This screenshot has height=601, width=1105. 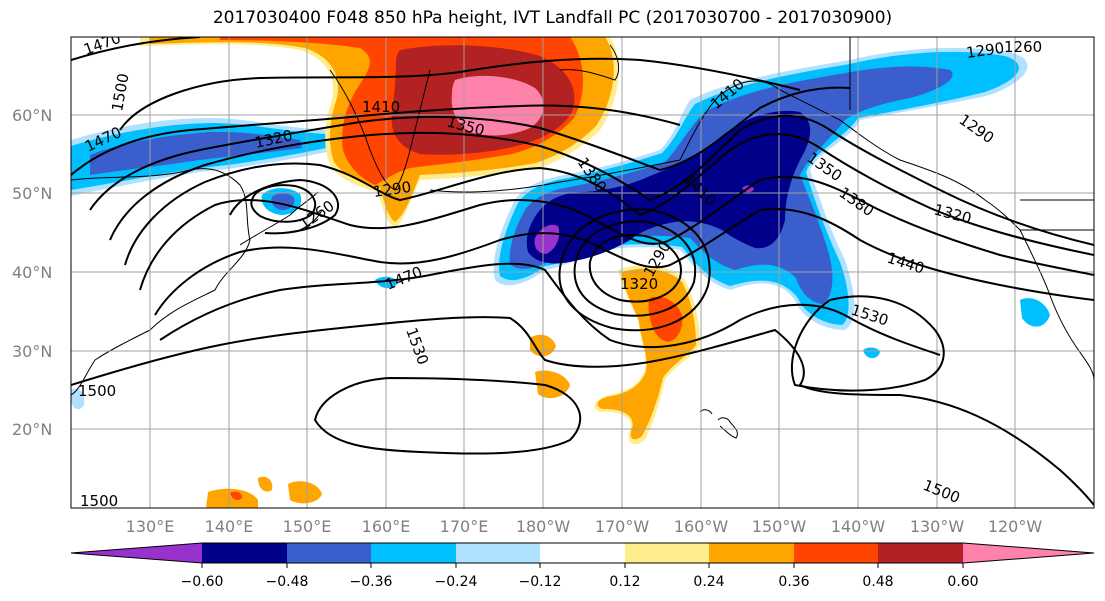 I want to click on coast-na-west, so click(x=1056, y=305).